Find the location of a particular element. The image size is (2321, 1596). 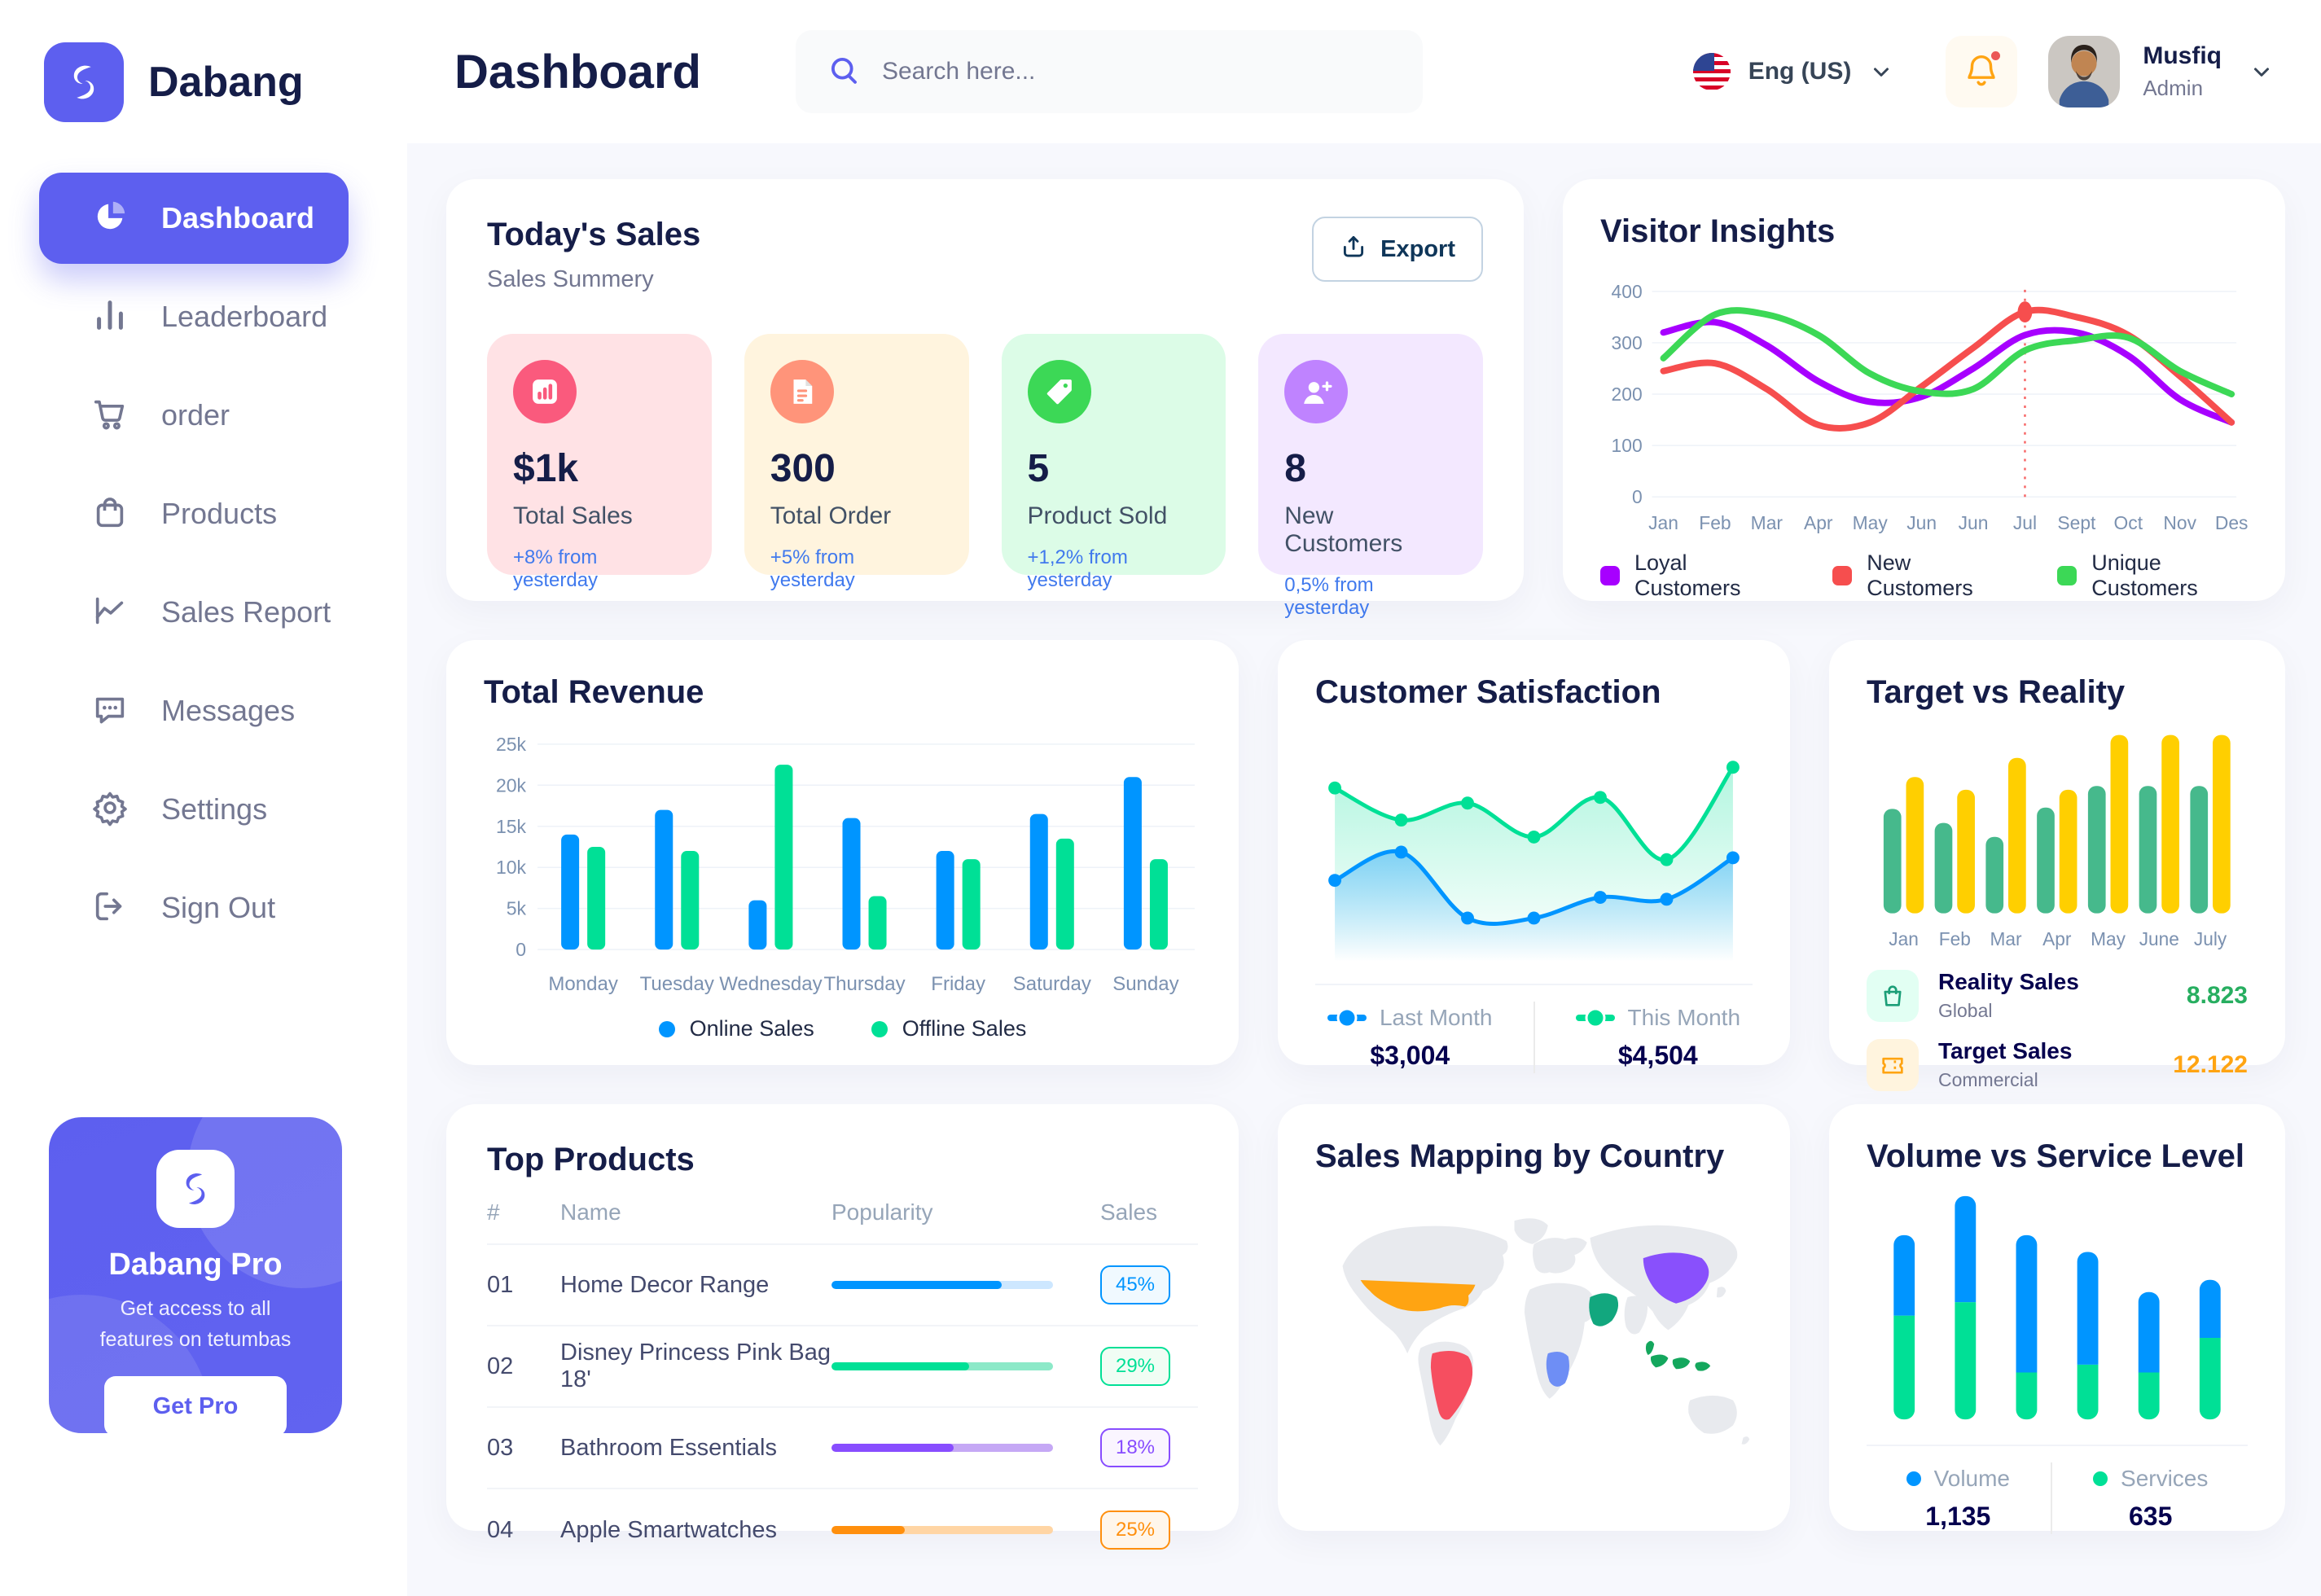

svg-text: 300 is located at coordinates (1627, 342).